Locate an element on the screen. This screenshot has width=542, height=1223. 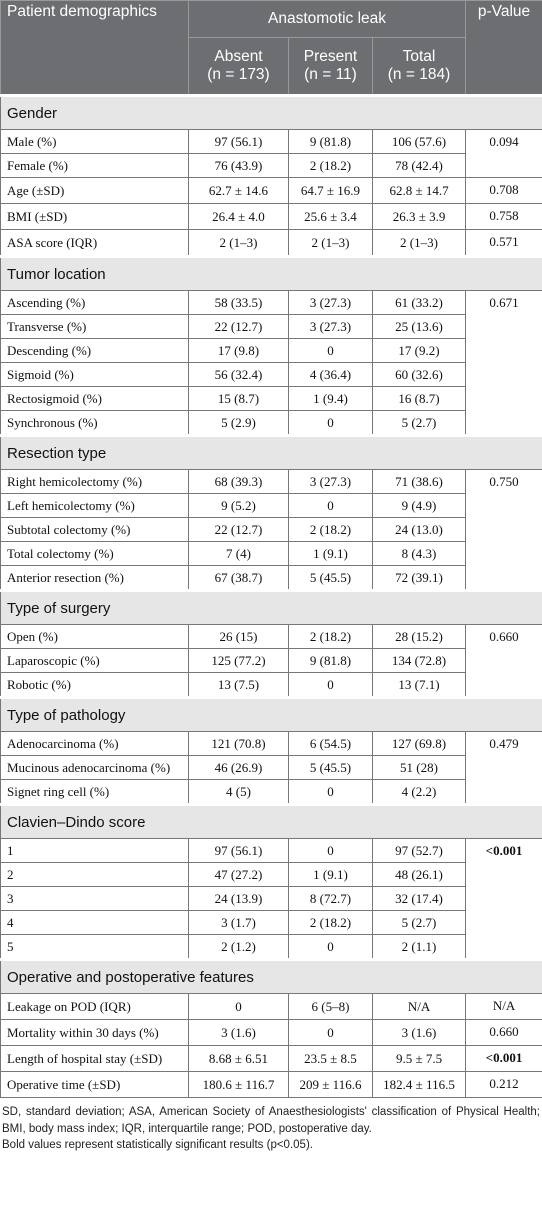
data-row: Synchronous (%) 5 (2.9) 0 5 (2.7) is located at coordinates (271, 423).